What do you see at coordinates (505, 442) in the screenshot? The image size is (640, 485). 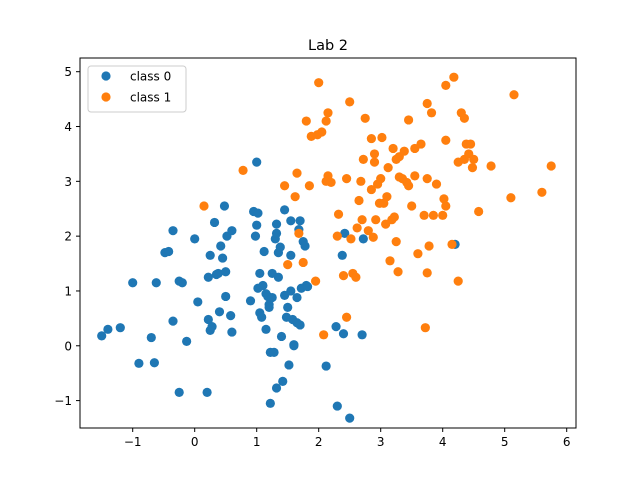 I see `x-tick-label: 5` at bounding box center [505, 442].